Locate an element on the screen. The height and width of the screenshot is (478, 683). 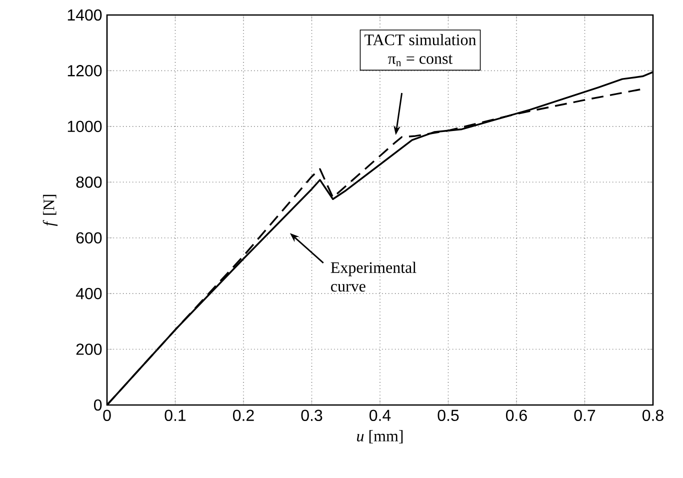
y-tick-label: 1200 is located at coordinates (85, 70).